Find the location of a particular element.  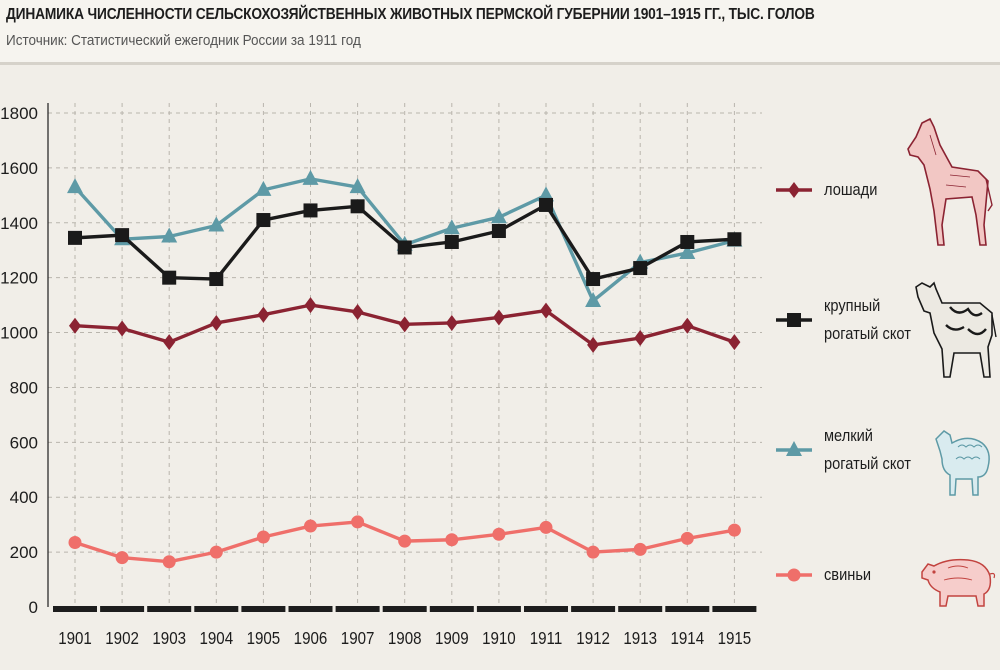

y-tick-label: 1600 is located at coordinates (19, 168).